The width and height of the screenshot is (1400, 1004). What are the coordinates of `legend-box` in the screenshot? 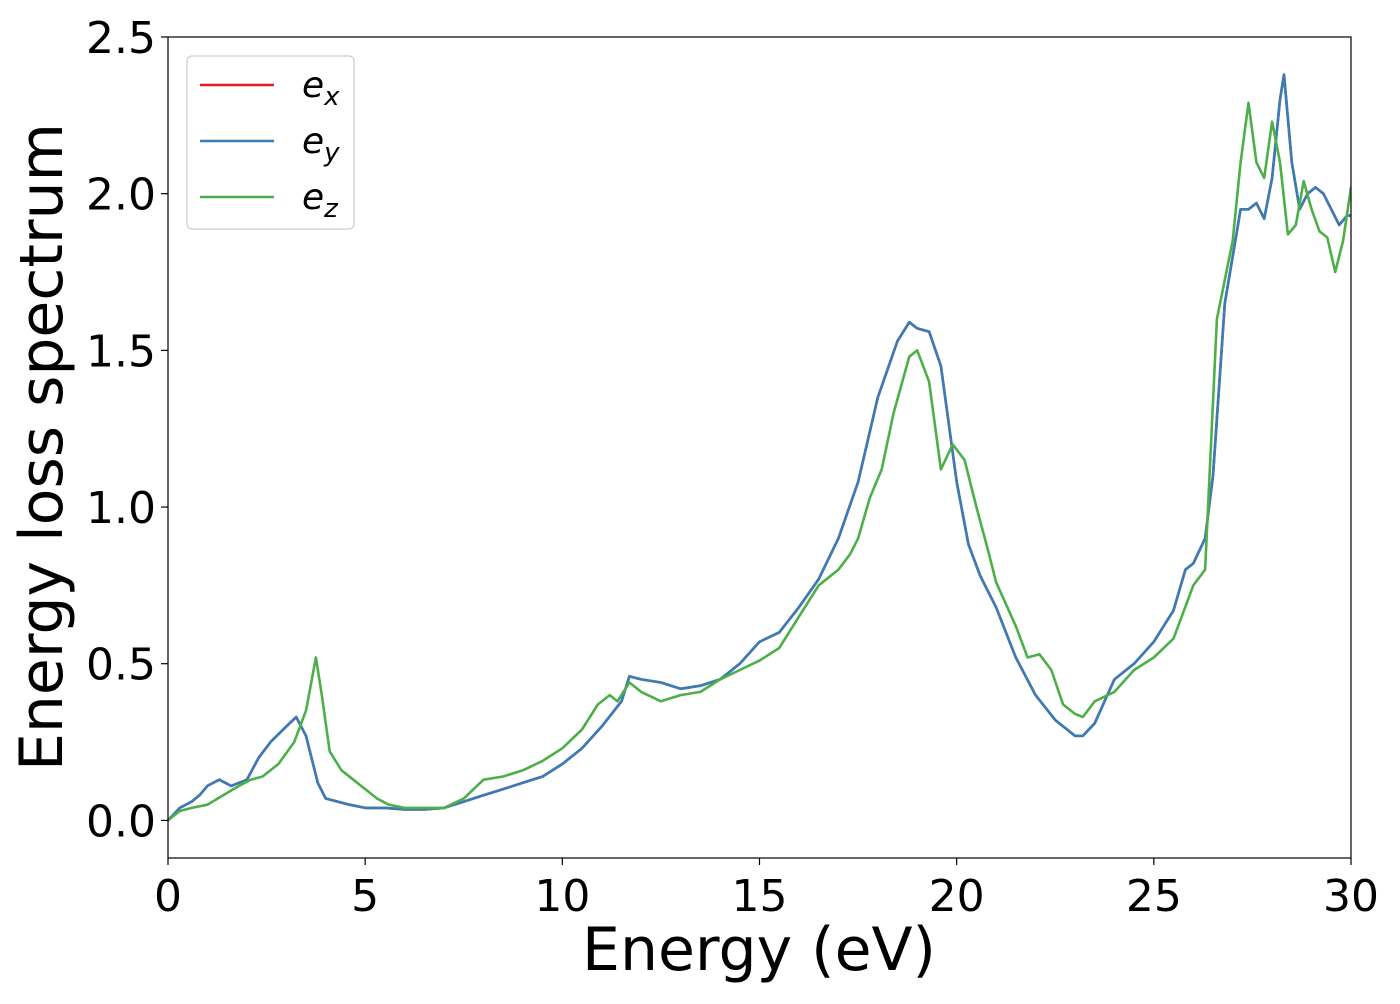 It's located at (270, 142).